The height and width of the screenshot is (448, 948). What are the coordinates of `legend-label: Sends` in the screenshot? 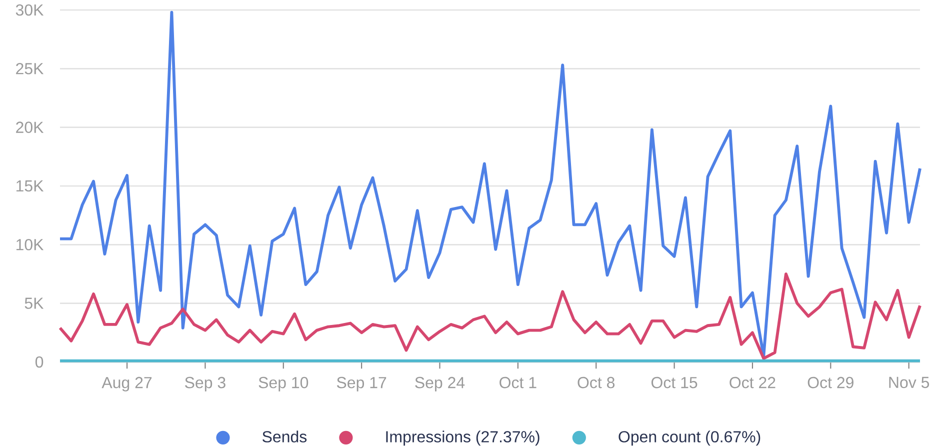 It's located at (284, 436).